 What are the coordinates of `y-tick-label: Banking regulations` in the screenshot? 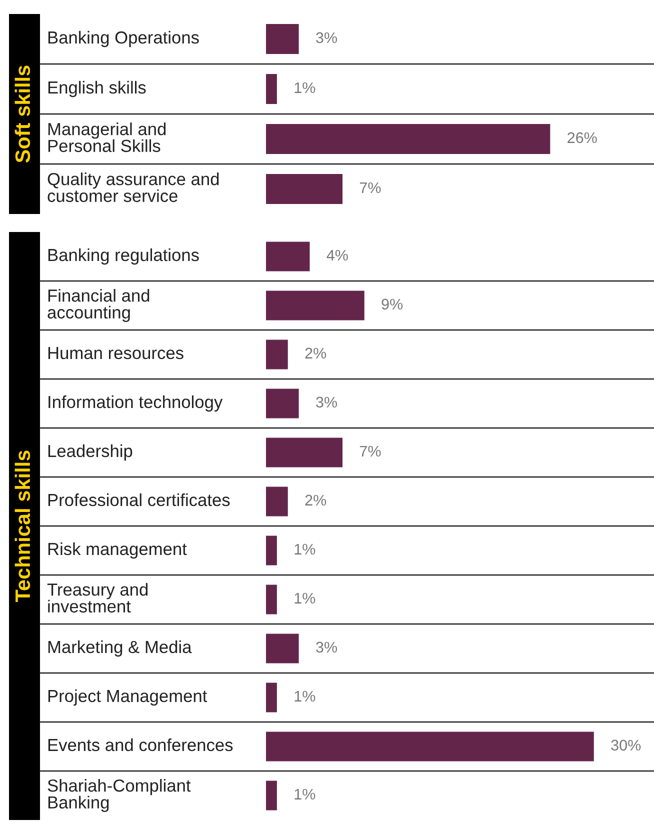 It's located at (123, 256).